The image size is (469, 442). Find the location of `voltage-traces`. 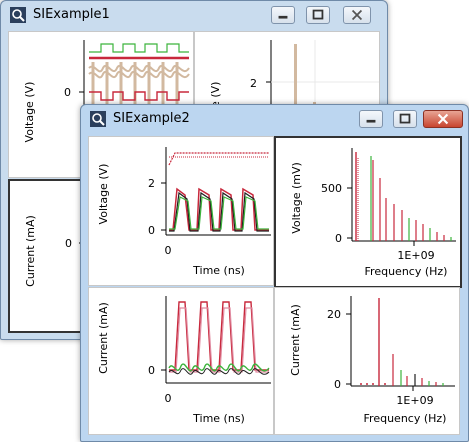

voltage-traces is located at coordinates (219, 209).